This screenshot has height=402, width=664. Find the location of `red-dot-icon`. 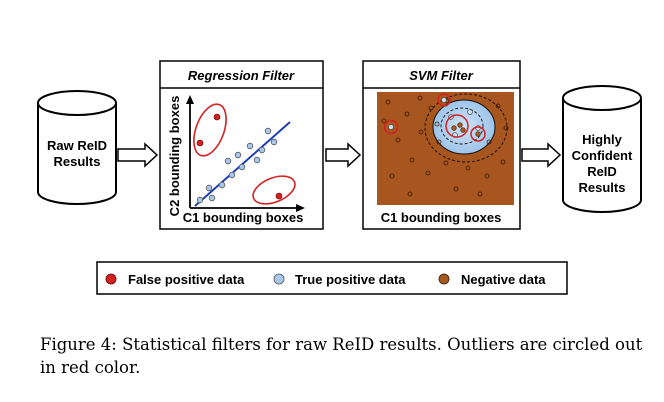

red-dot-icon is located at coordinates (111, 279).